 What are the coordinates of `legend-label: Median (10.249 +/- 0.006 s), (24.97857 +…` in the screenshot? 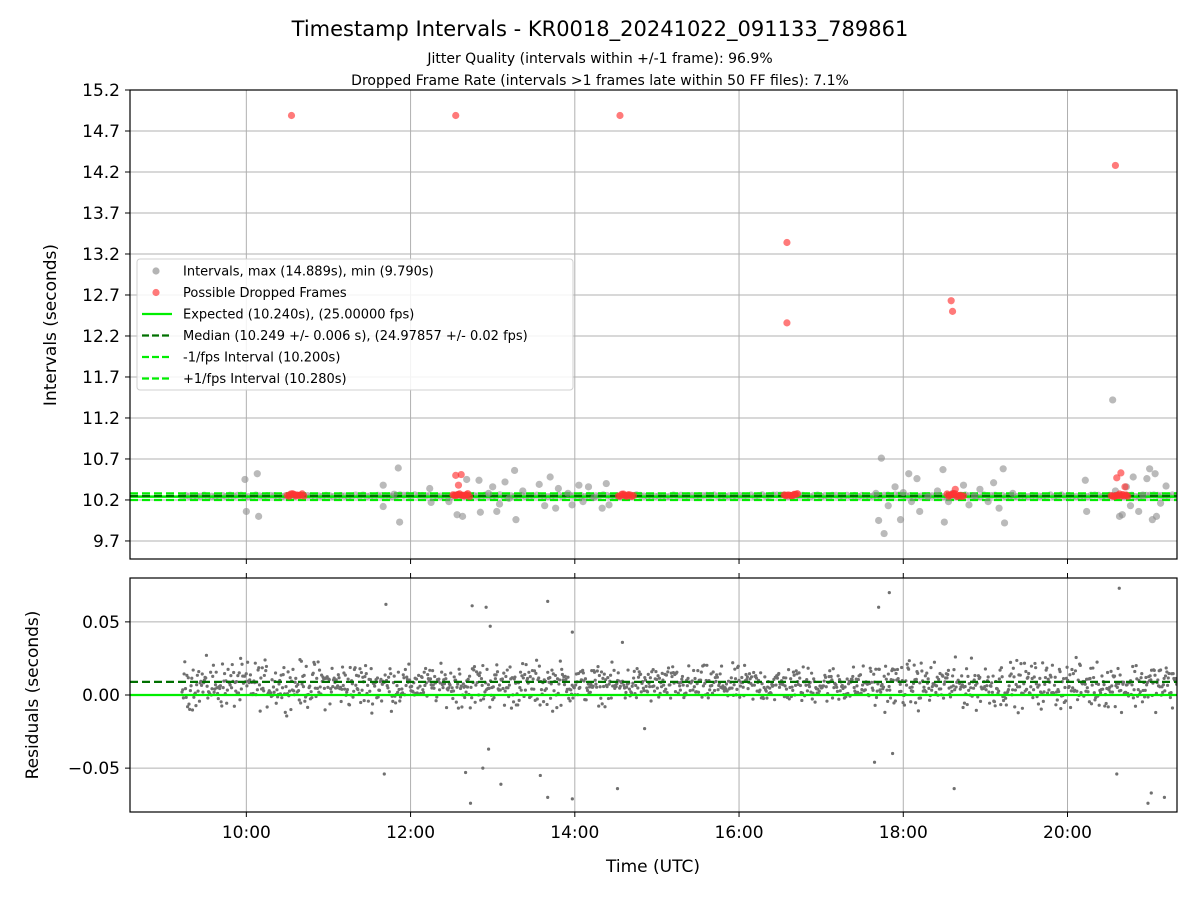 It's located at (355, 336).